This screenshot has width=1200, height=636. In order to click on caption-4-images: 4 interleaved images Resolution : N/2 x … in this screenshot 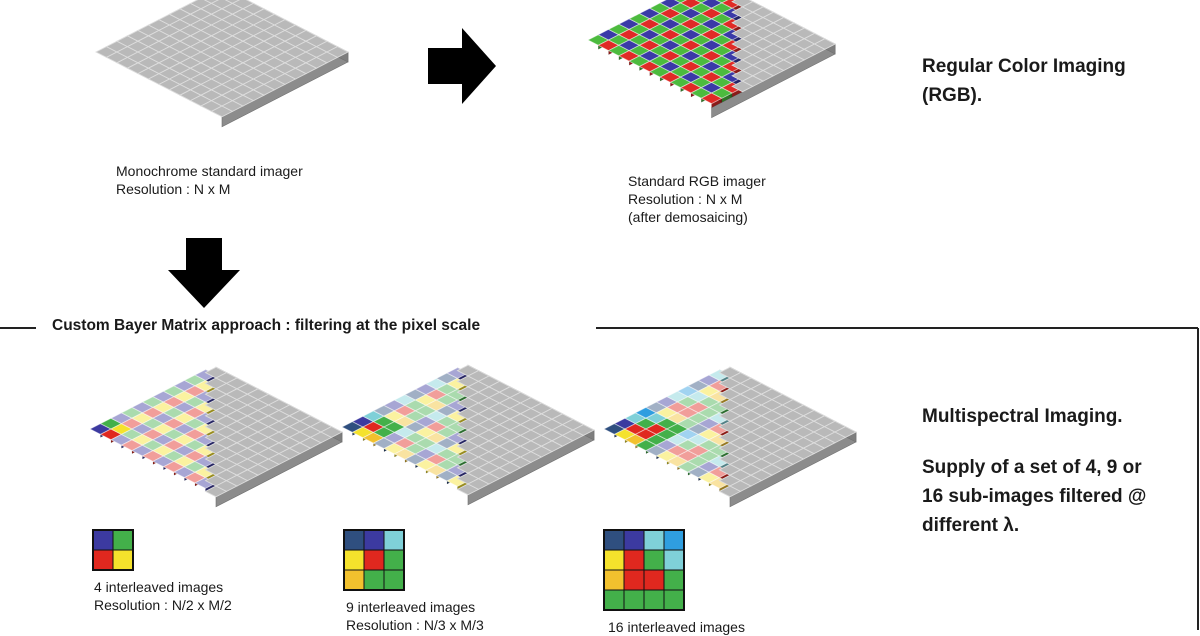, I will do `click(163, 596)`.